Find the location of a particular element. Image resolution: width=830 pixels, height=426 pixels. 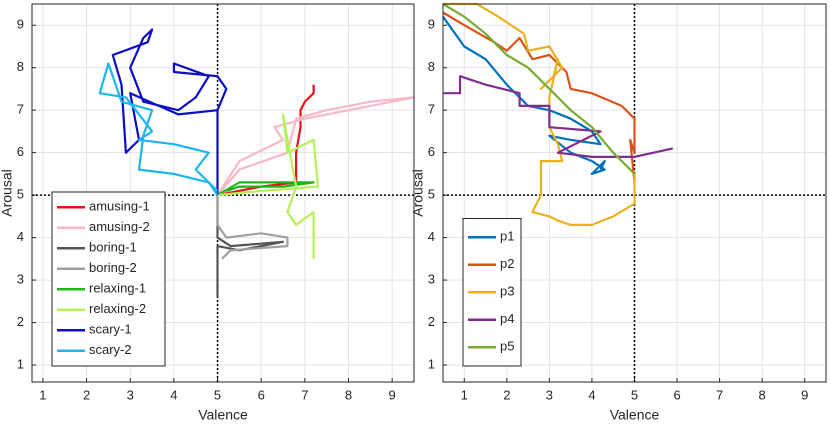

legend-label: p5 is located at coordinates (507, 346).